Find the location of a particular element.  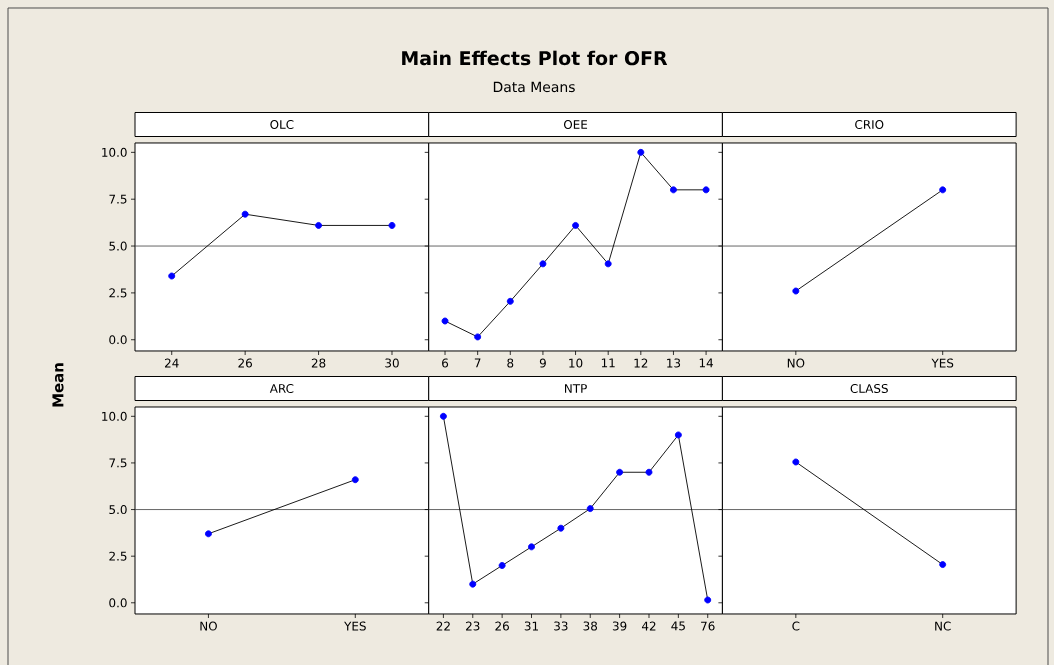

x-tick-label: 11 is located at coordinates (608, 363).